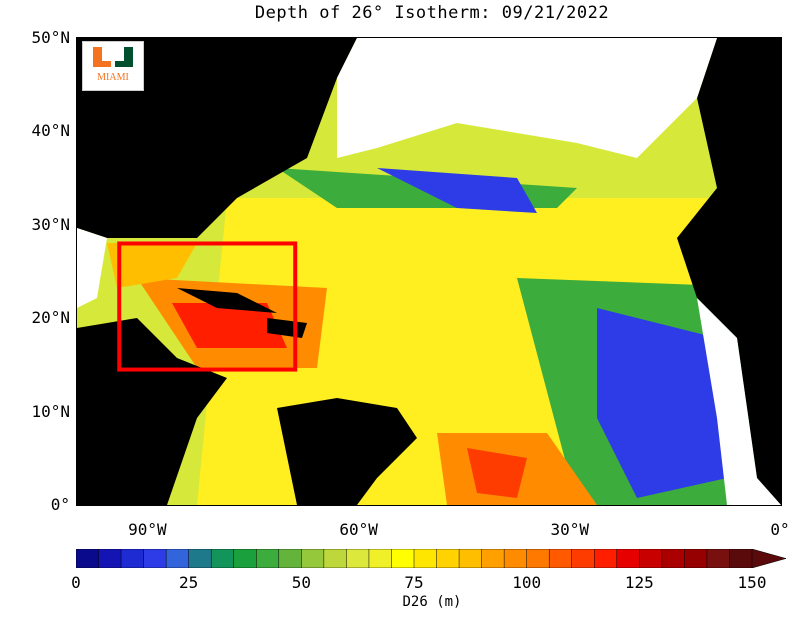 This screenshot has height=617, width=804. Describe the element at coordinates (497, 473) in the screenshot. I see `equatorial-core-region` at that location.